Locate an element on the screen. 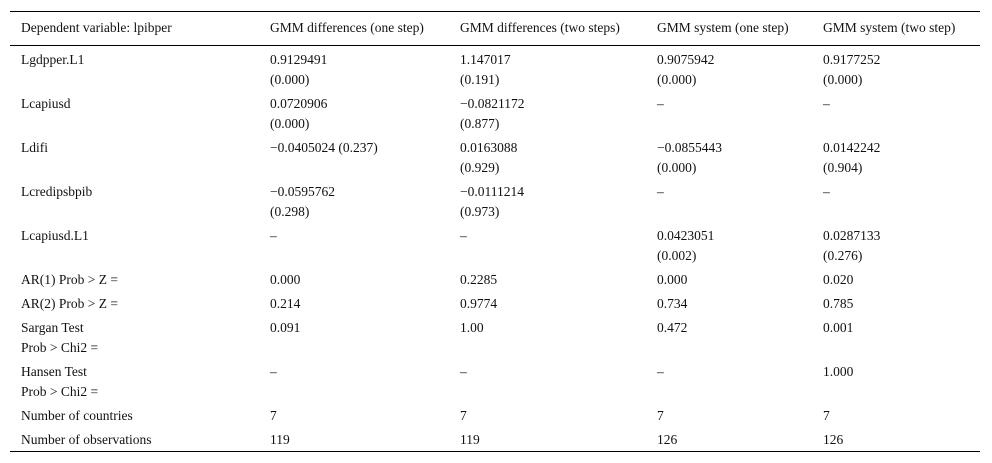 The height and width of the screenshot is (463, 992). row-label-line: Sargan Test is located at coordinates (52, 327).